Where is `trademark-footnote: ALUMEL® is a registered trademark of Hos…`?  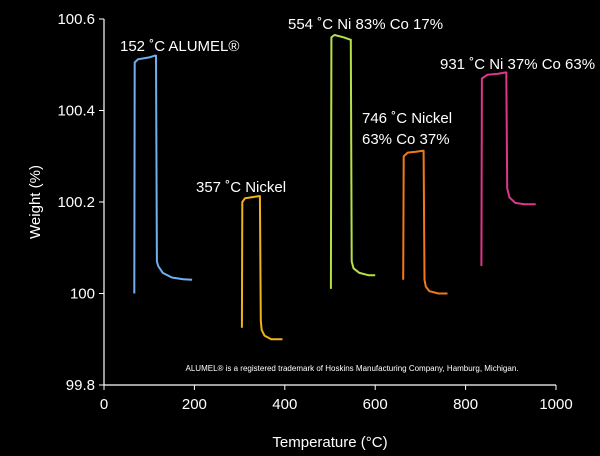 trademark-footnote: ALUMEL® is a registered trademark of Hos… is located at coordinates (352, 368).